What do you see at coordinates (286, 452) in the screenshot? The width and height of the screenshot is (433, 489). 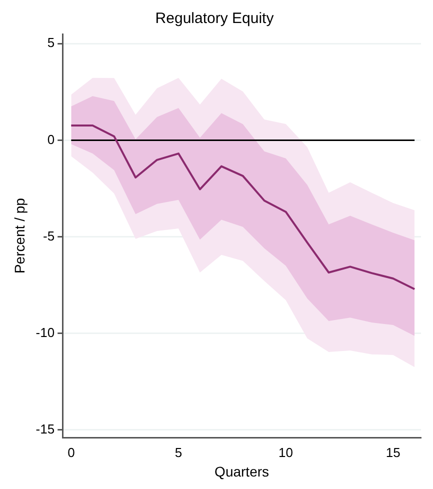 I see `x-tick-label: 10` at bounding box center [286, 452].